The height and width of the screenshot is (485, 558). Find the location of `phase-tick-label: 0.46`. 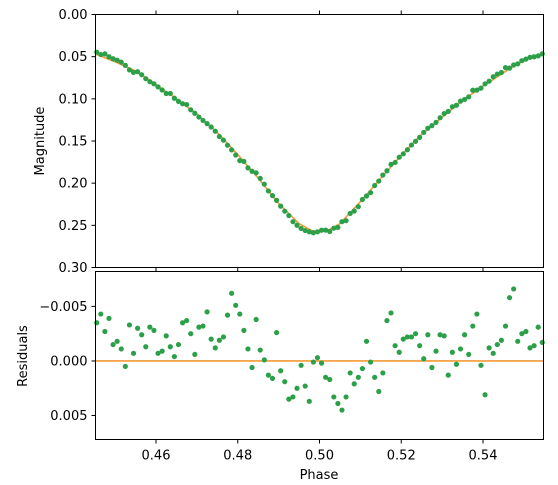

phase-tick-label: 0.46 is located at coordinates (156, 456).